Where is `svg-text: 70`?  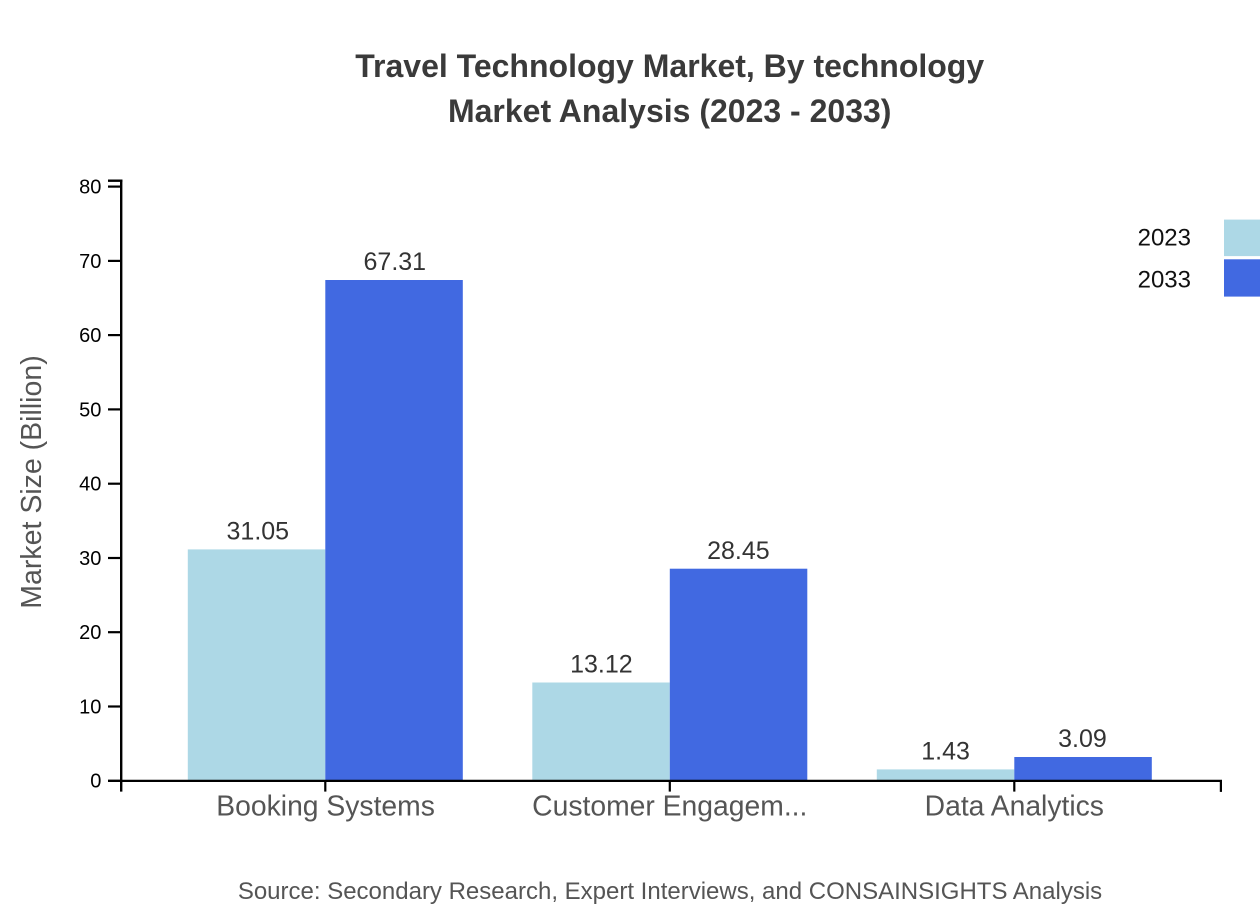
svg-text: 70 is located at coordinates (90, 262).